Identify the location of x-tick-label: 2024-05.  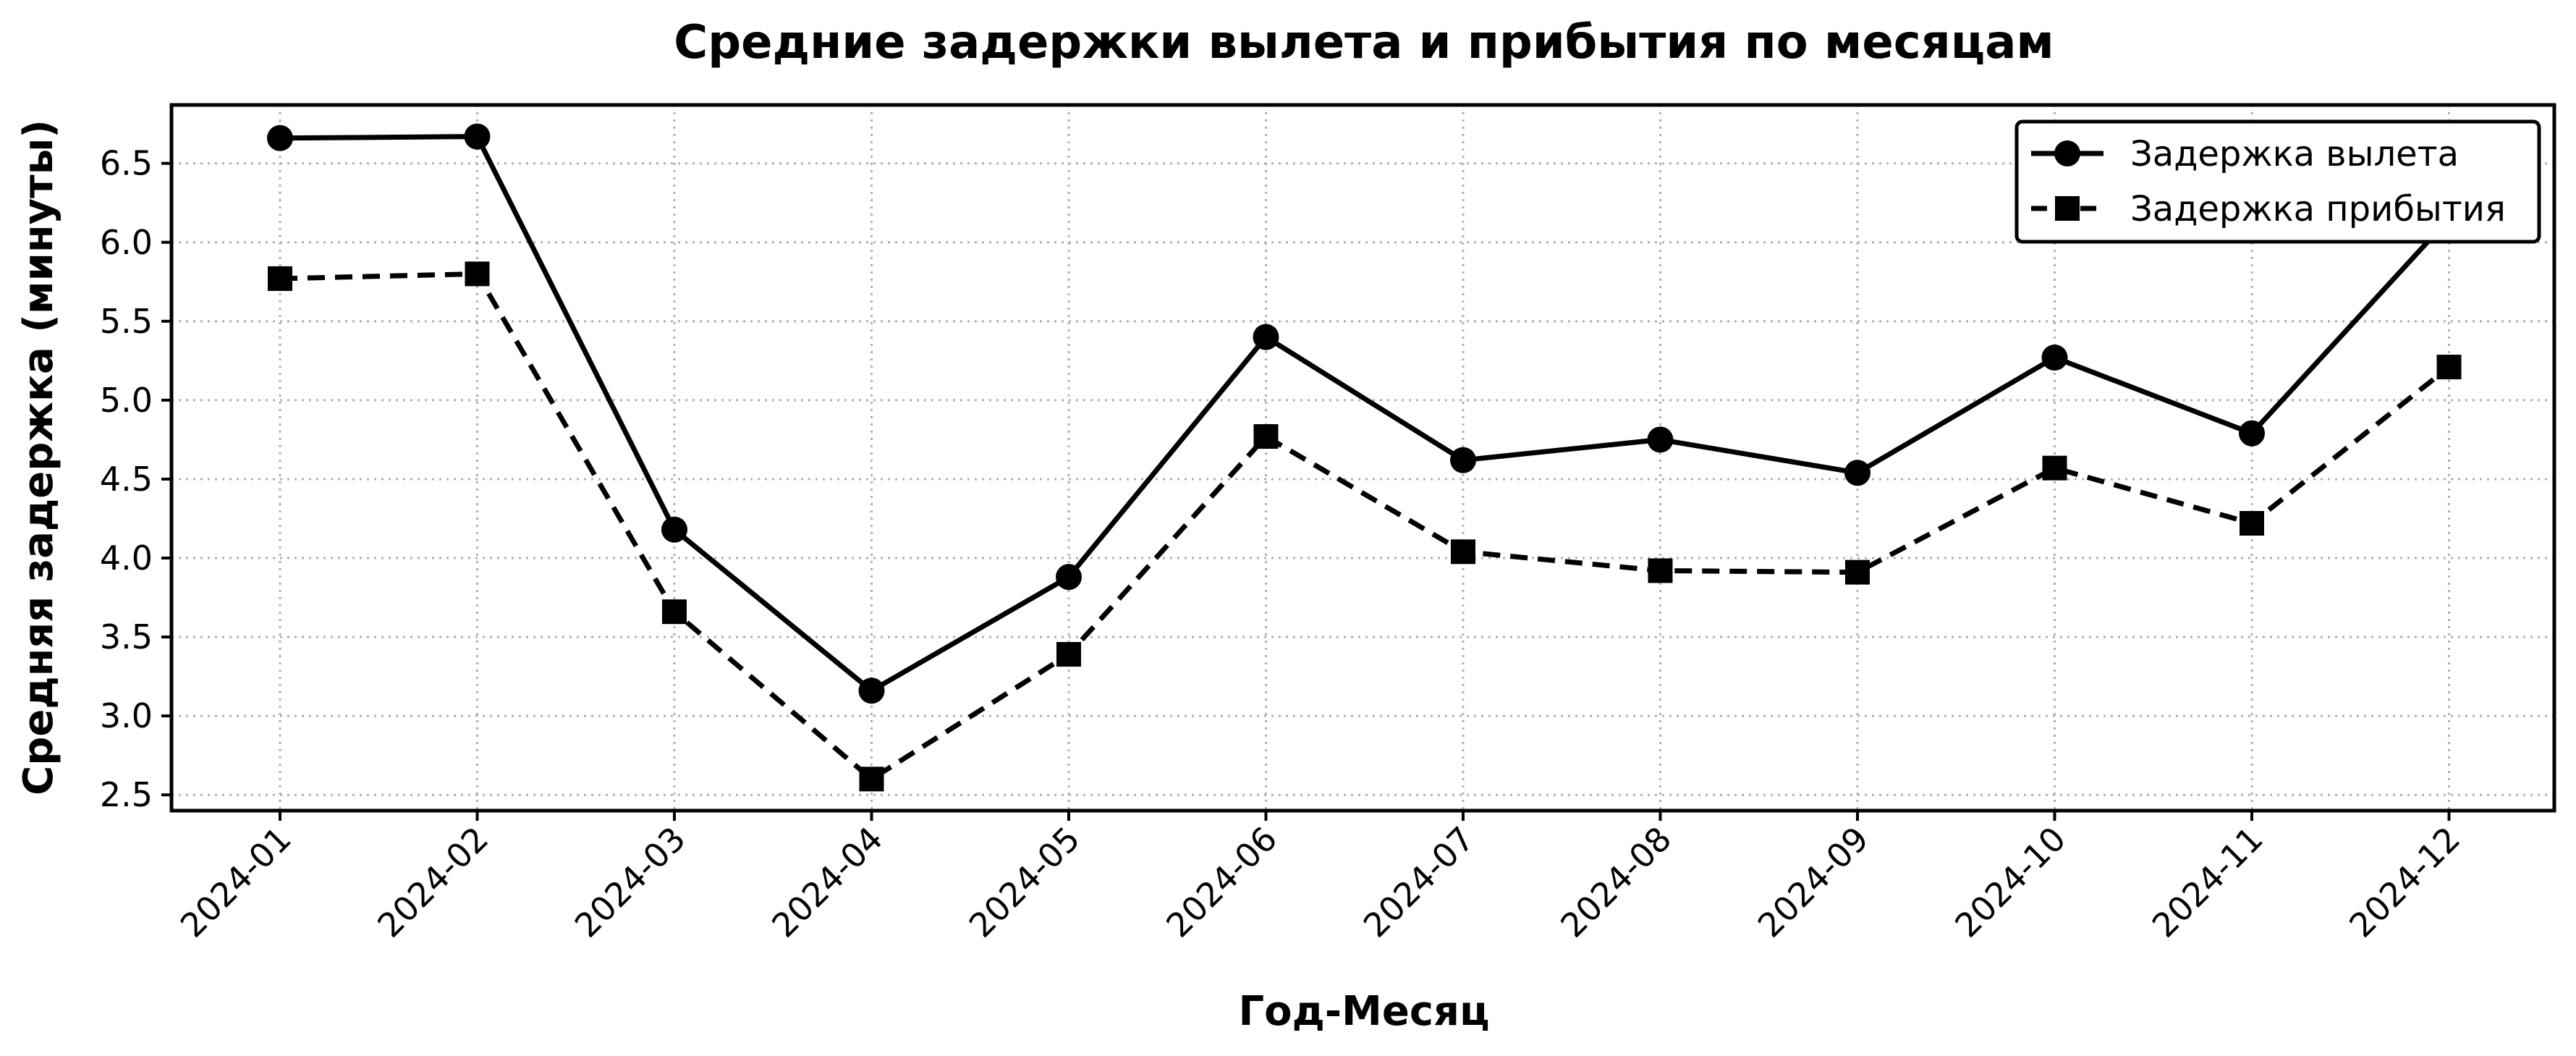
(1025, 882).